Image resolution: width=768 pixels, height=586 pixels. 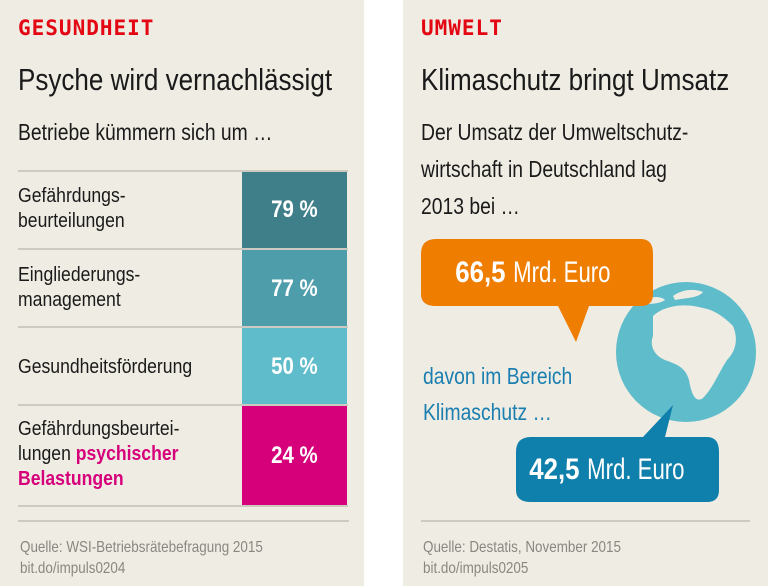 I want to click on orange-speech-bubble-shape, so click(x=537, y=290).